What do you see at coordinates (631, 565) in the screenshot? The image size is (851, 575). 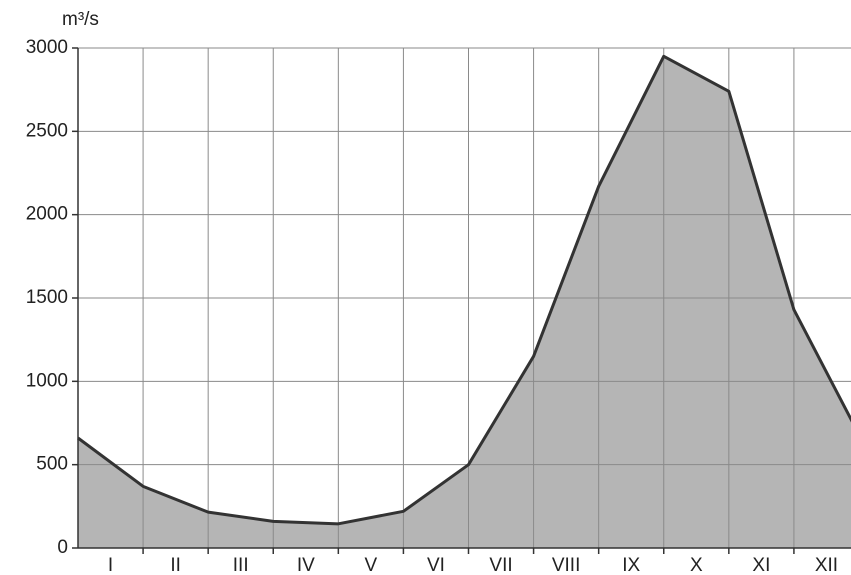 I see `x-tick-label: IX` at bounding box center [631, 565].